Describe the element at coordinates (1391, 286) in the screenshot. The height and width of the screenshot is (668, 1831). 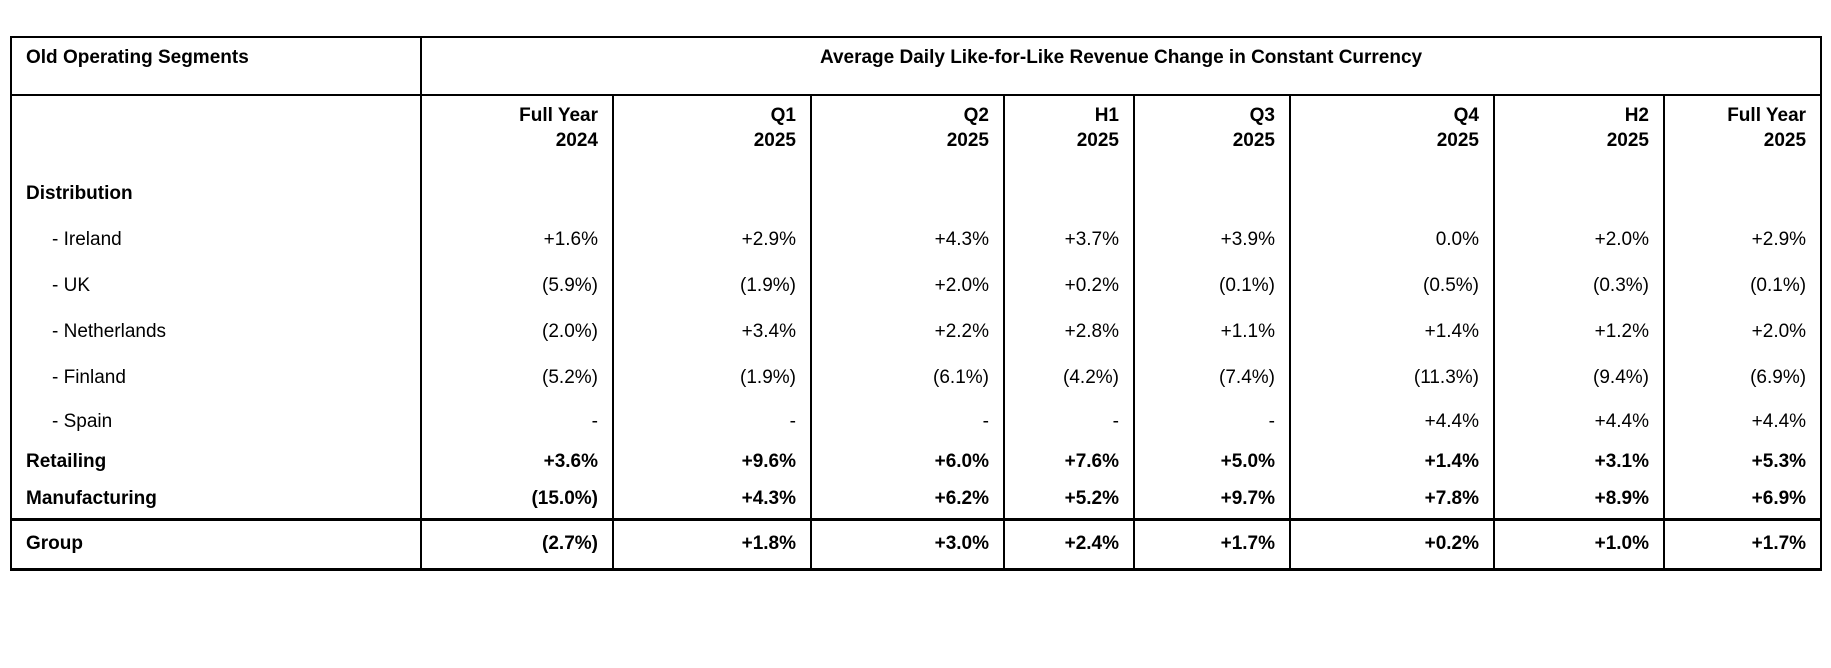
I see `data-cell: (0.5%)` at that location.